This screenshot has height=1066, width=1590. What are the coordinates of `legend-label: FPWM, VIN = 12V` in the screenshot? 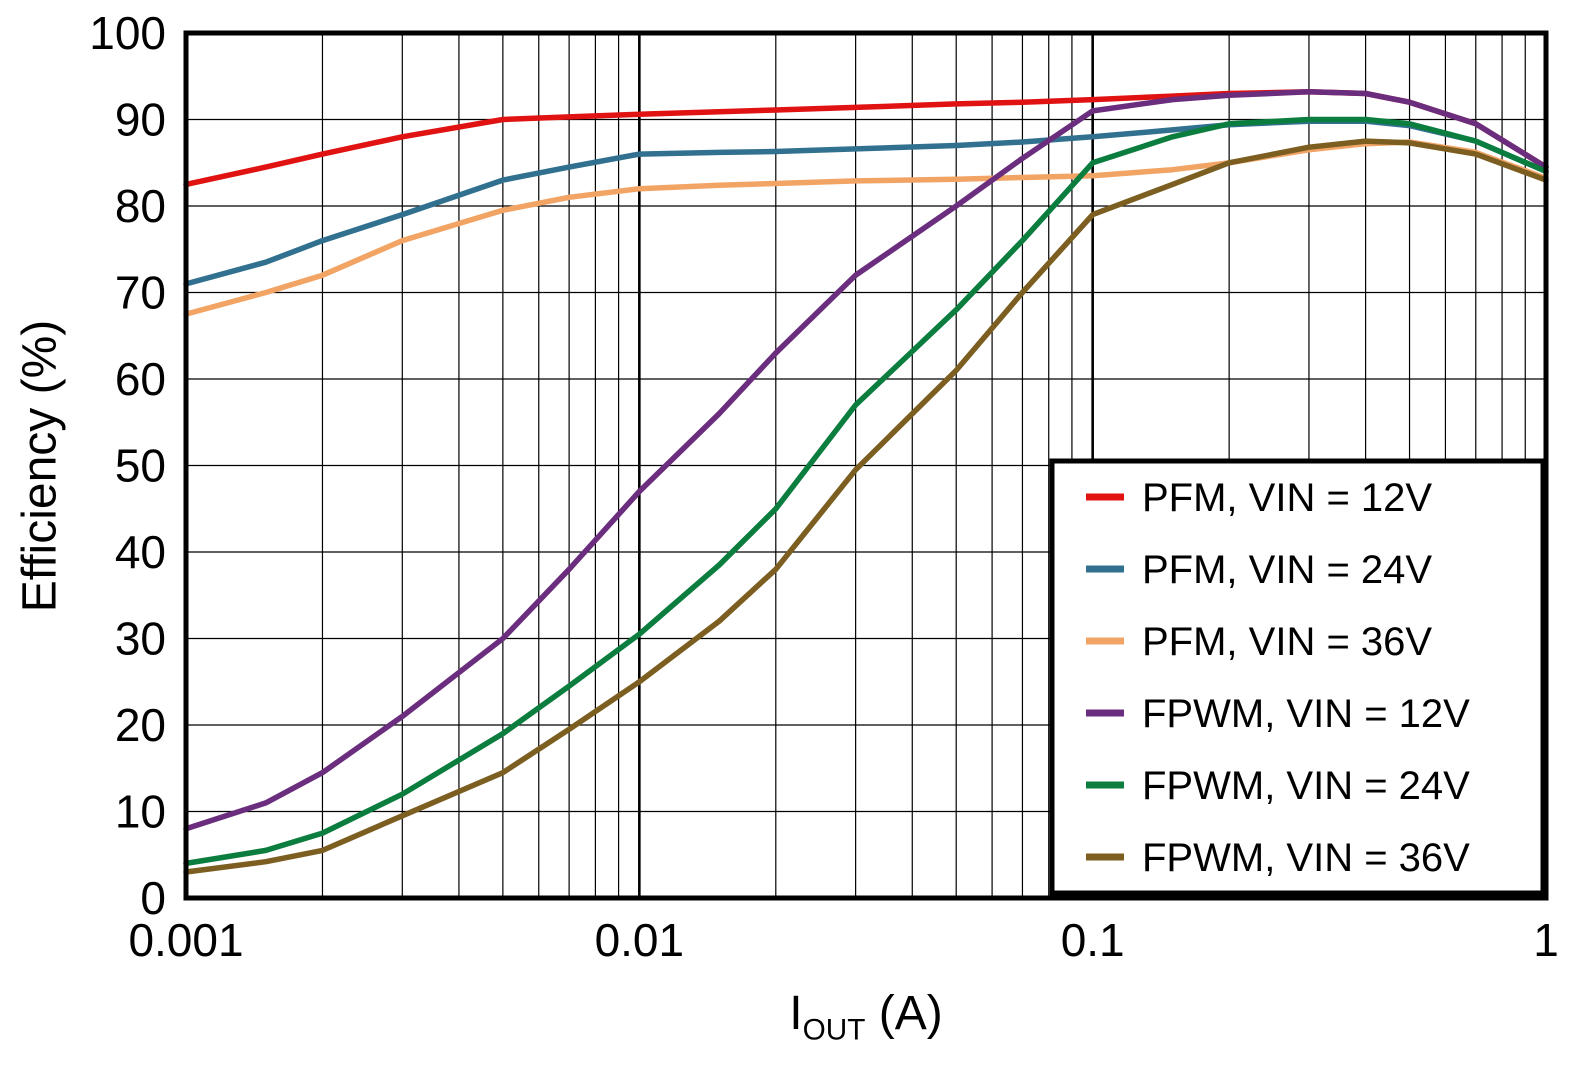 It's located at (1306, 714).